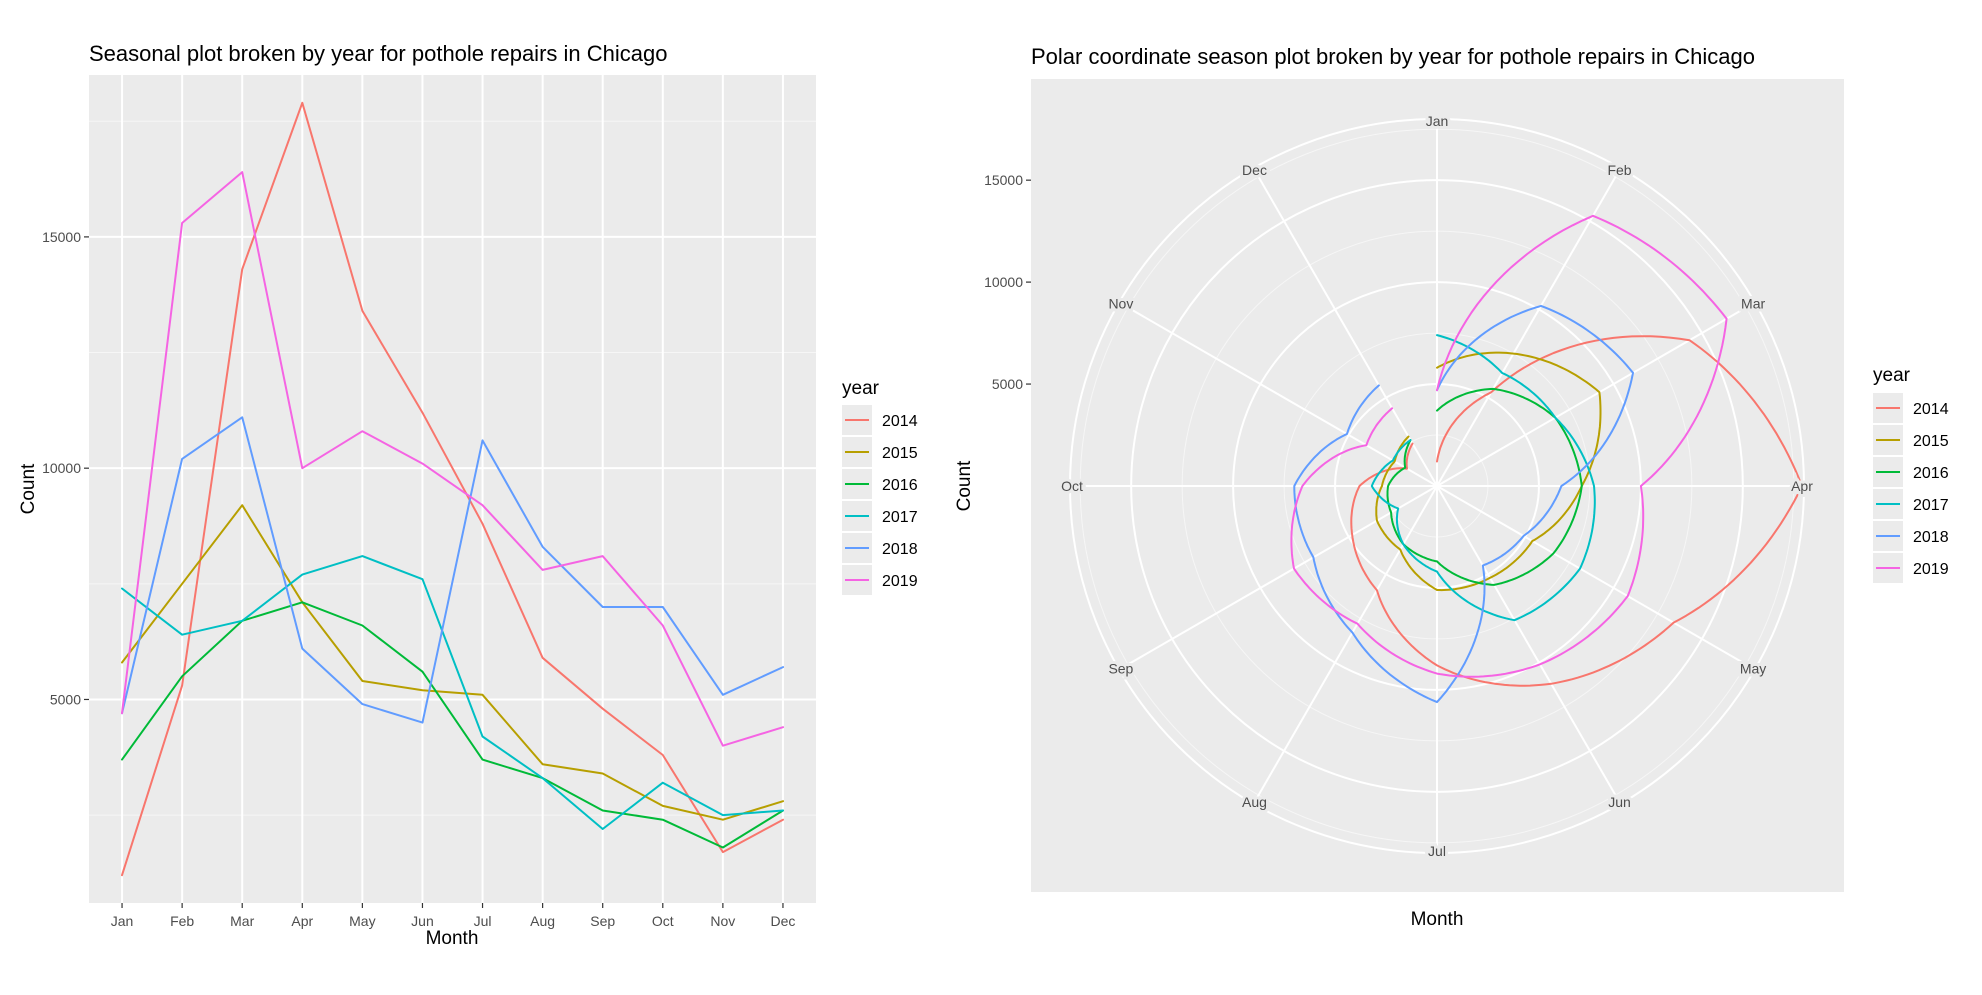 This screenshot has height=995, width=1982. I want to click on polar-legend: year 2014 2015 2016 2017 2018 2019, so click(1911, 474).